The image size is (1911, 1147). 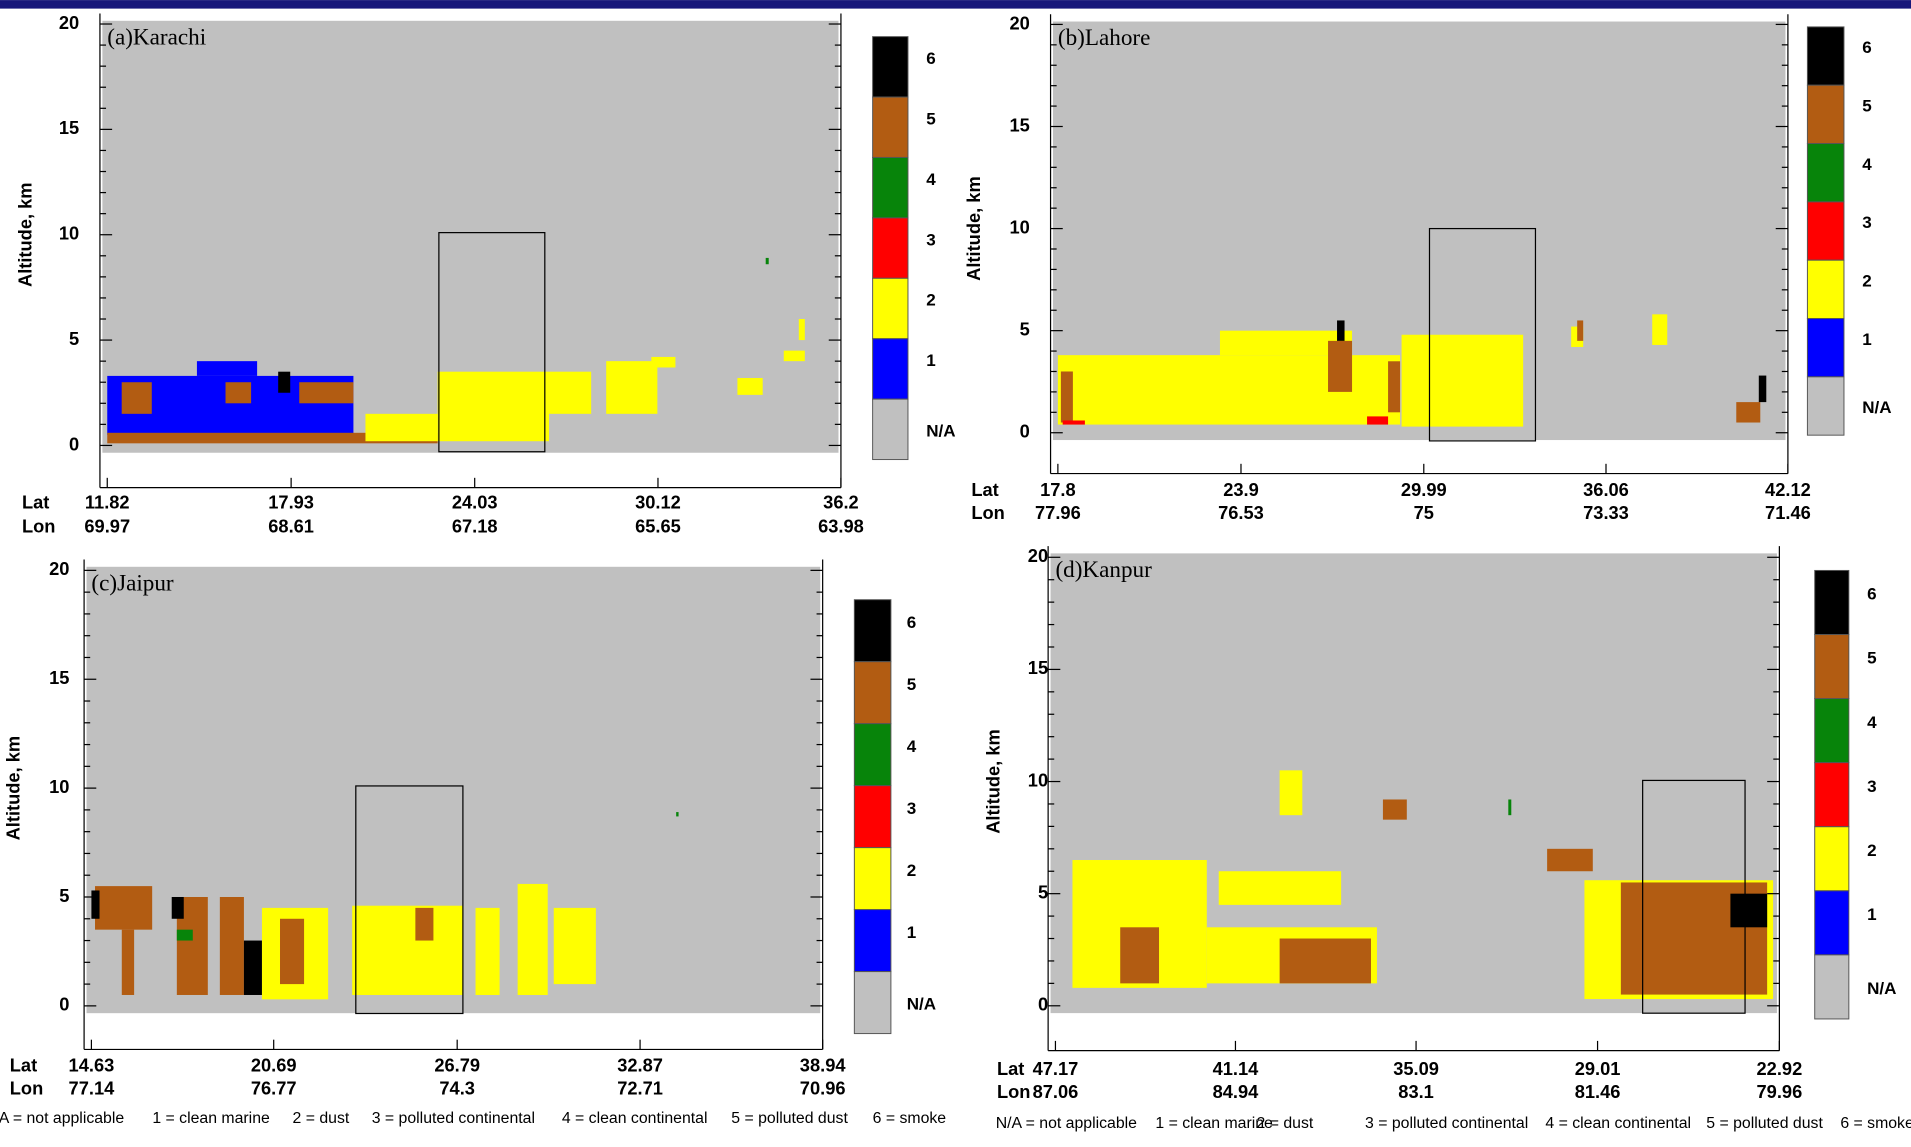 What do you see at coordinates (132, 583) in the screenshot?
I see `panel-title: (c)Jaipur` at bounding box center [132, 583].